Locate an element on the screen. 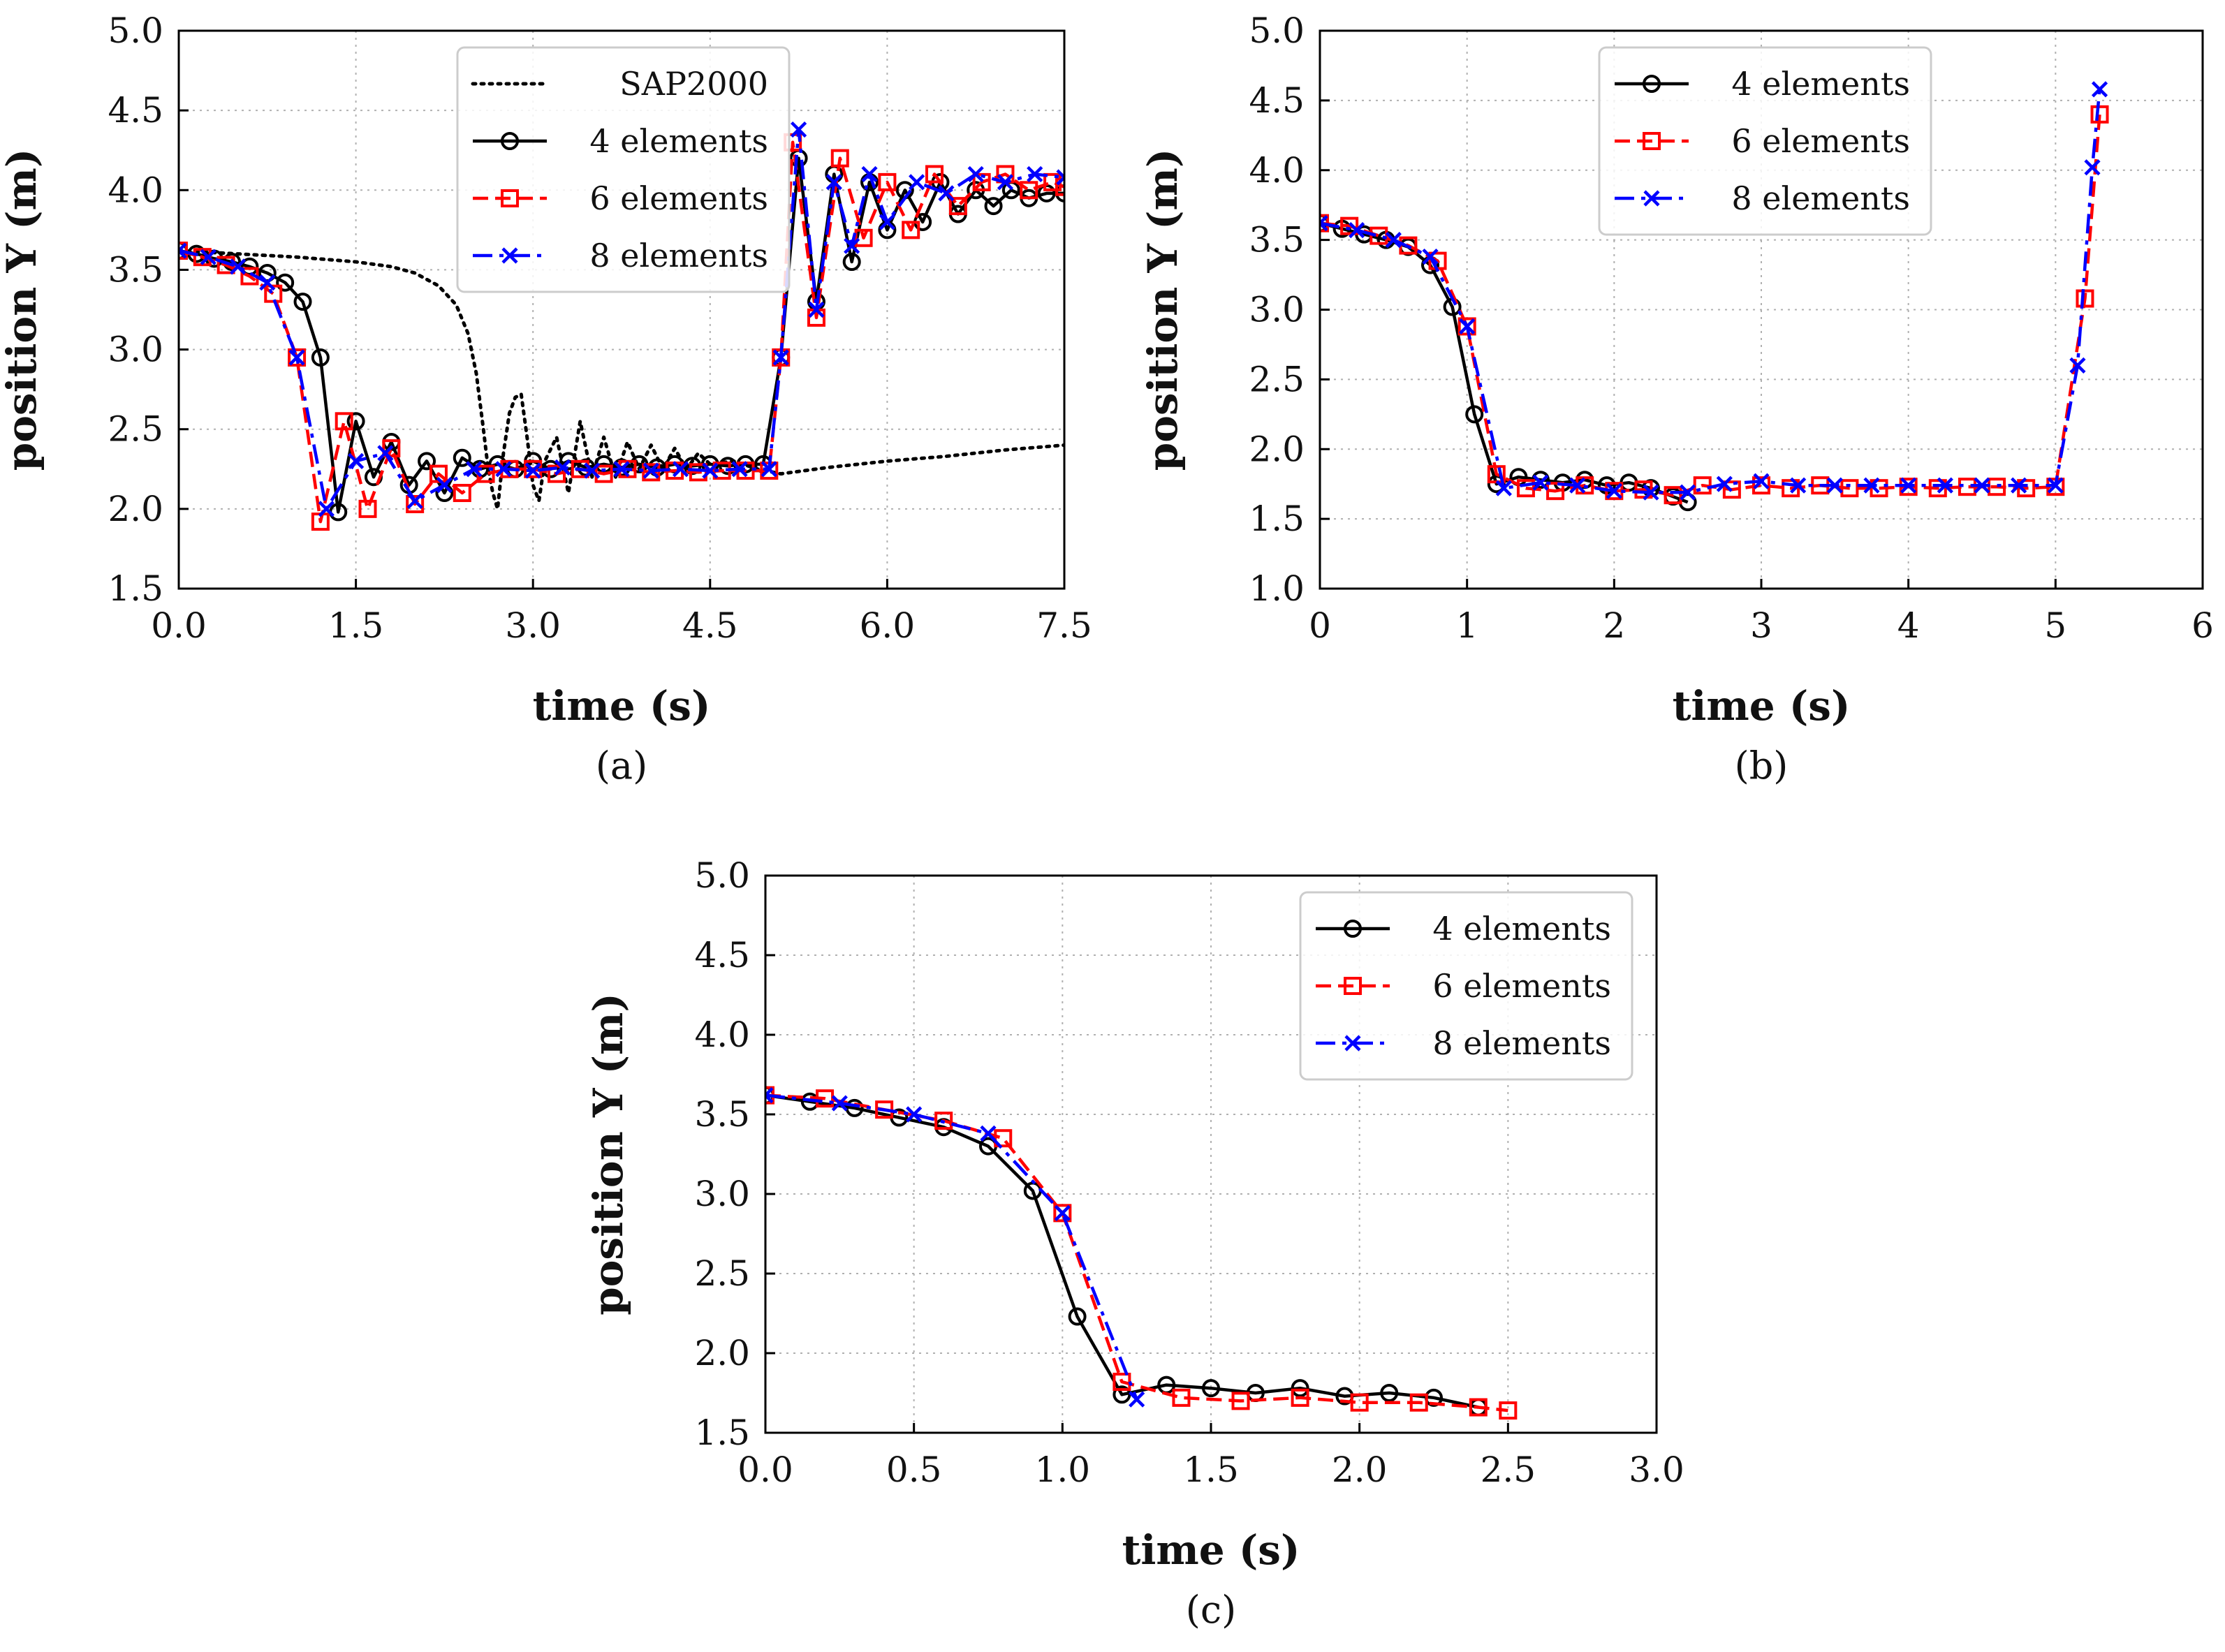 The width and height of the screenshot is (2225, 1652). x-tick-label: 0 is located at coordinates (1320, 625).